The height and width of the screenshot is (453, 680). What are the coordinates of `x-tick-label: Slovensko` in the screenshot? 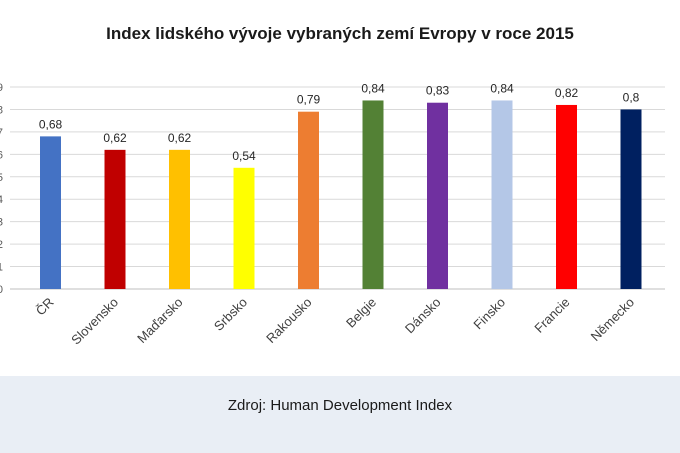 It's located at (94, 321).